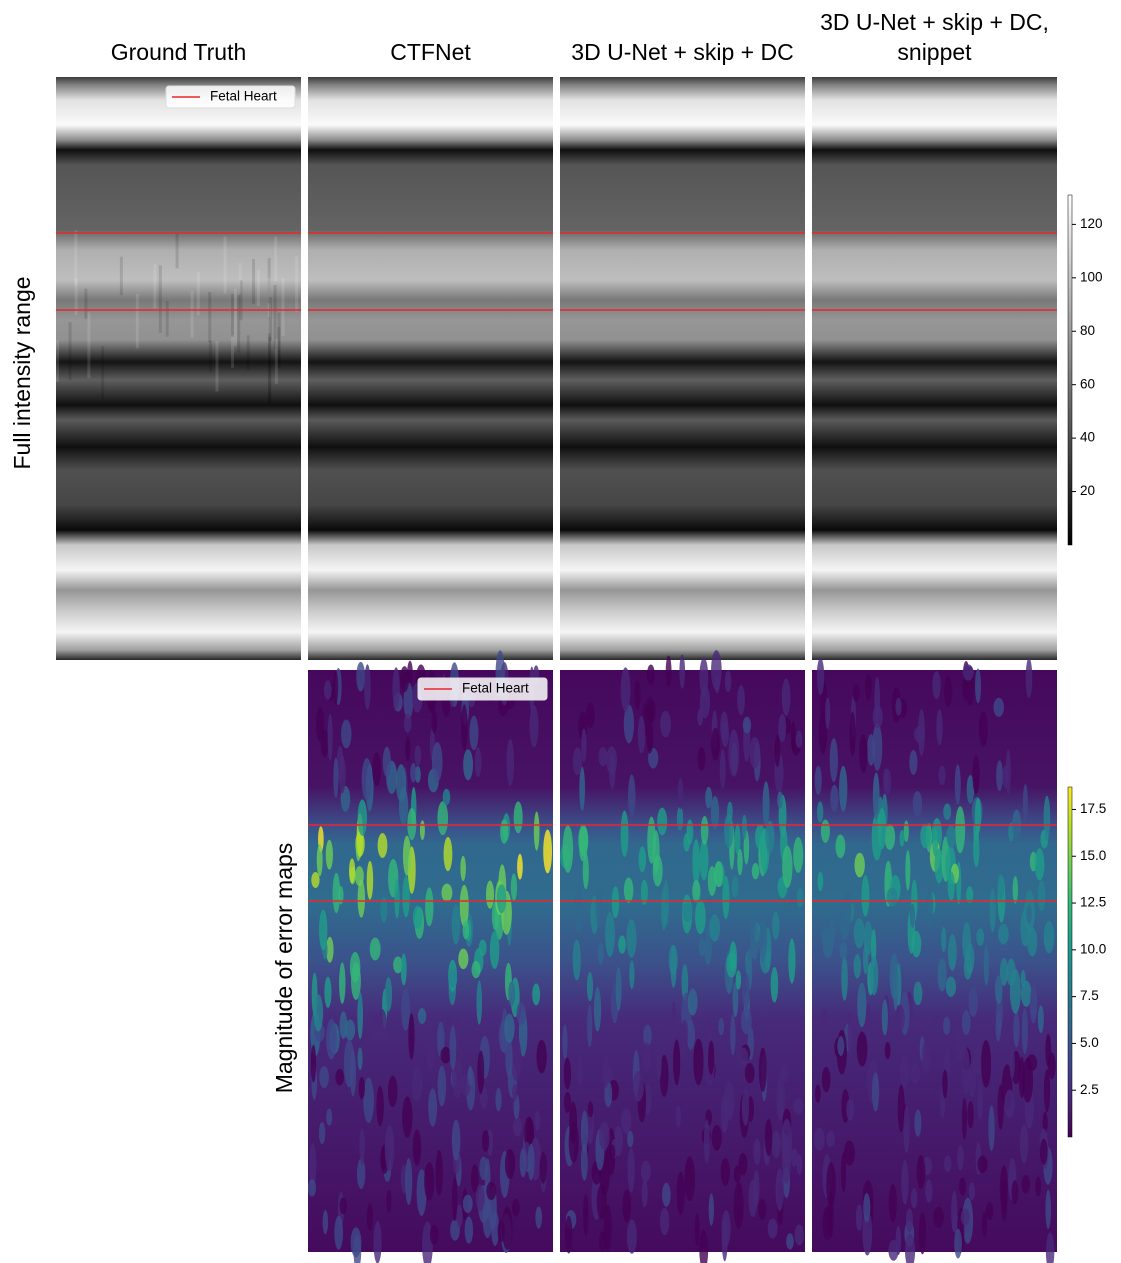  Describe the element at coordinates (284, 968) in the screenshot. I see `row-label: Magnitude of error maps` at that location.